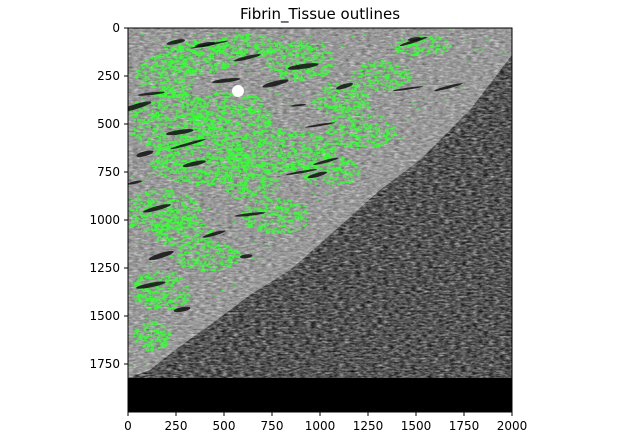 The width and height of the screenshot is (640, 440). I want to click on figure-title: Fibrin_Tissue outlines, so click(320, 14).